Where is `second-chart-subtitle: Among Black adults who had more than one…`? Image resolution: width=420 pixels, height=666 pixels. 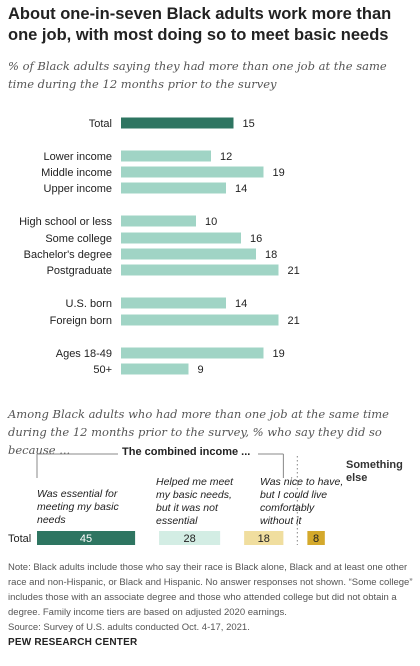
second-chart-subtitle: Among Black adults who had more than one… is located at coordinates (198, 432).